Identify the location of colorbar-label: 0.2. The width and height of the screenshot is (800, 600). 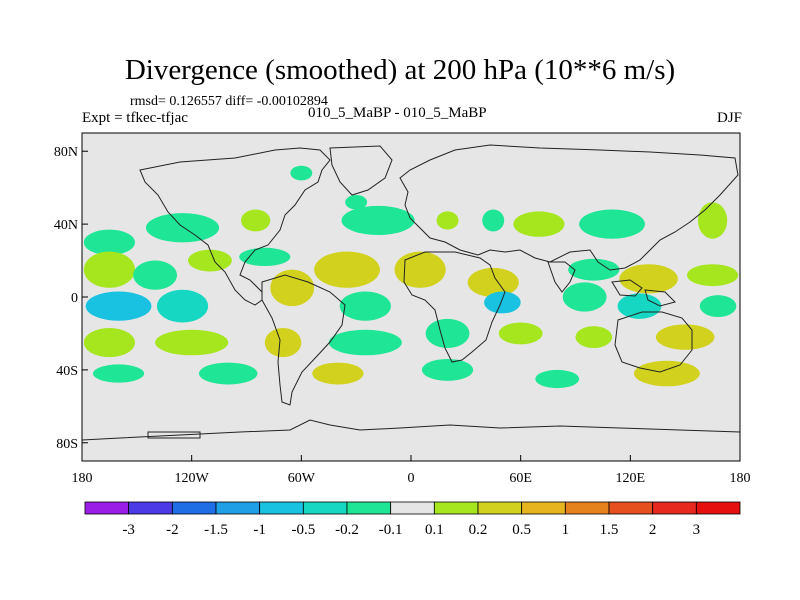
(478, 530).